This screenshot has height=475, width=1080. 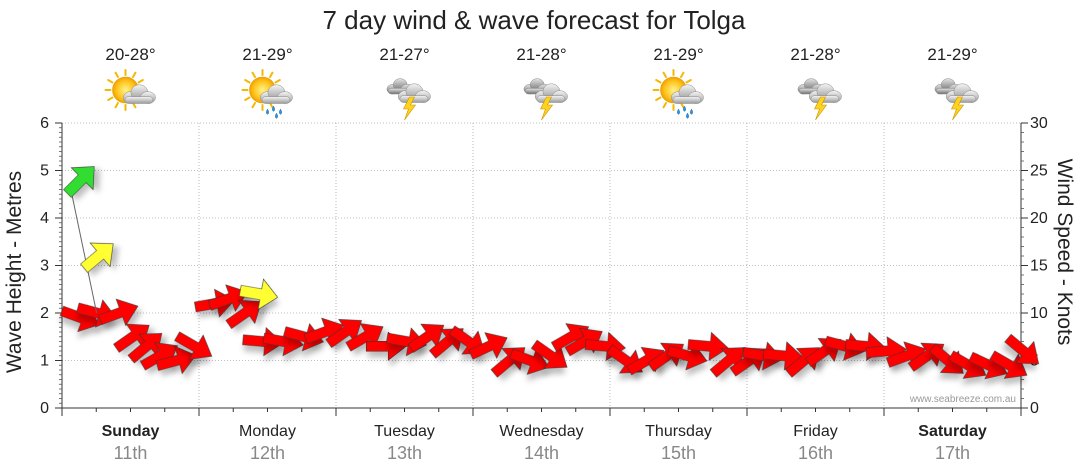 What do you see at coordinates (952, 431) in the screenshot?
I see `day-name-saturday: Saturday` at bounding box center [952, 431].